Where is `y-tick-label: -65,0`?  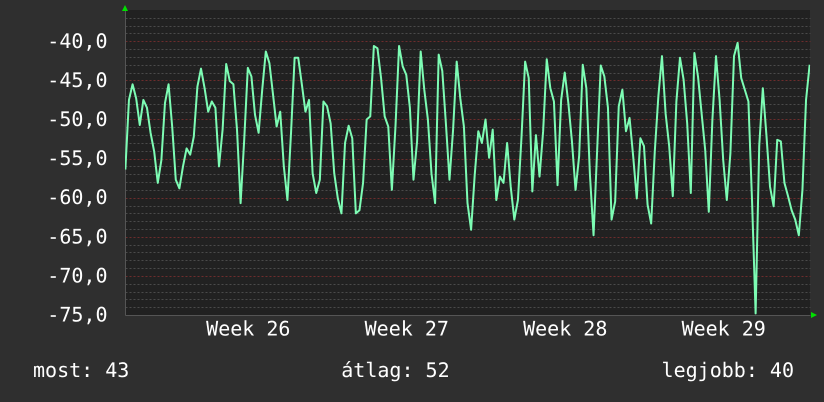 y-tick-label: -65,0 is located at coordinates (77, 236).